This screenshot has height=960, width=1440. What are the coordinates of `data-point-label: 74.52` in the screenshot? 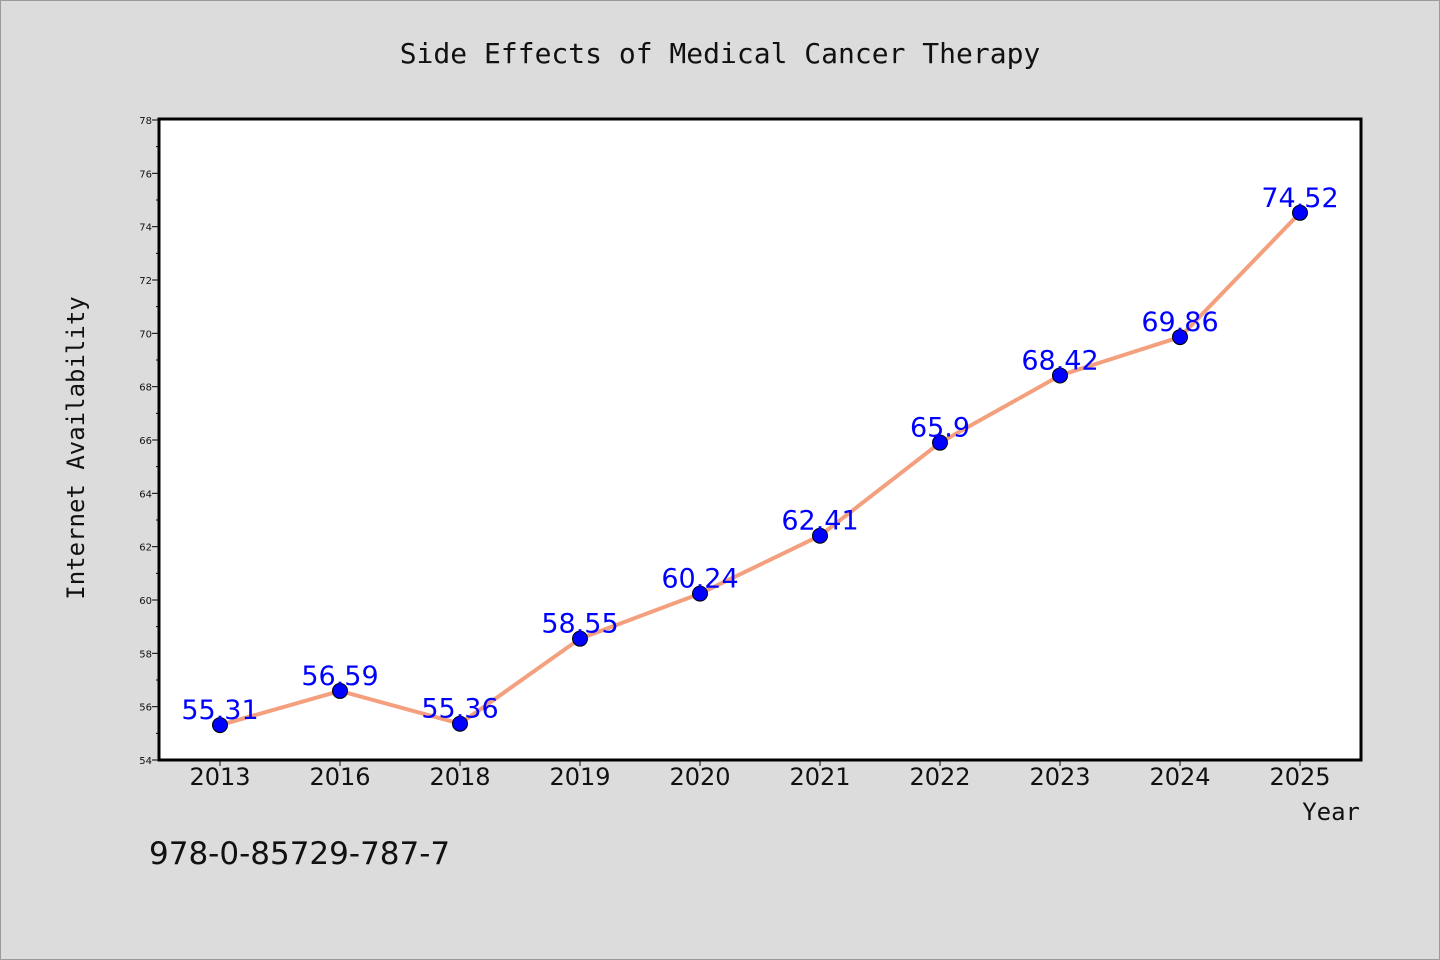 It's located at (1299, 198).